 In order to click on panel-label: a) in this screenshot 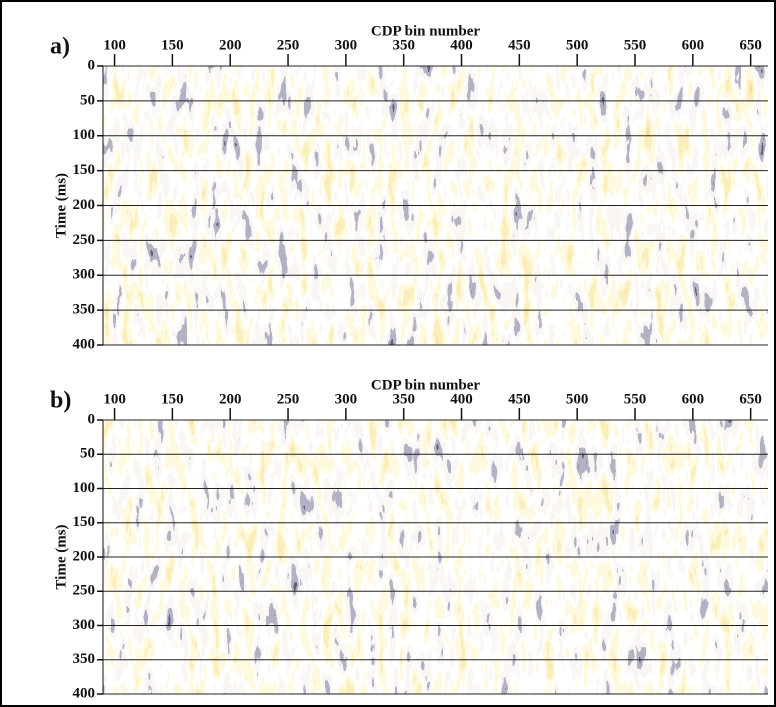, I will do `click(60, 47)`.